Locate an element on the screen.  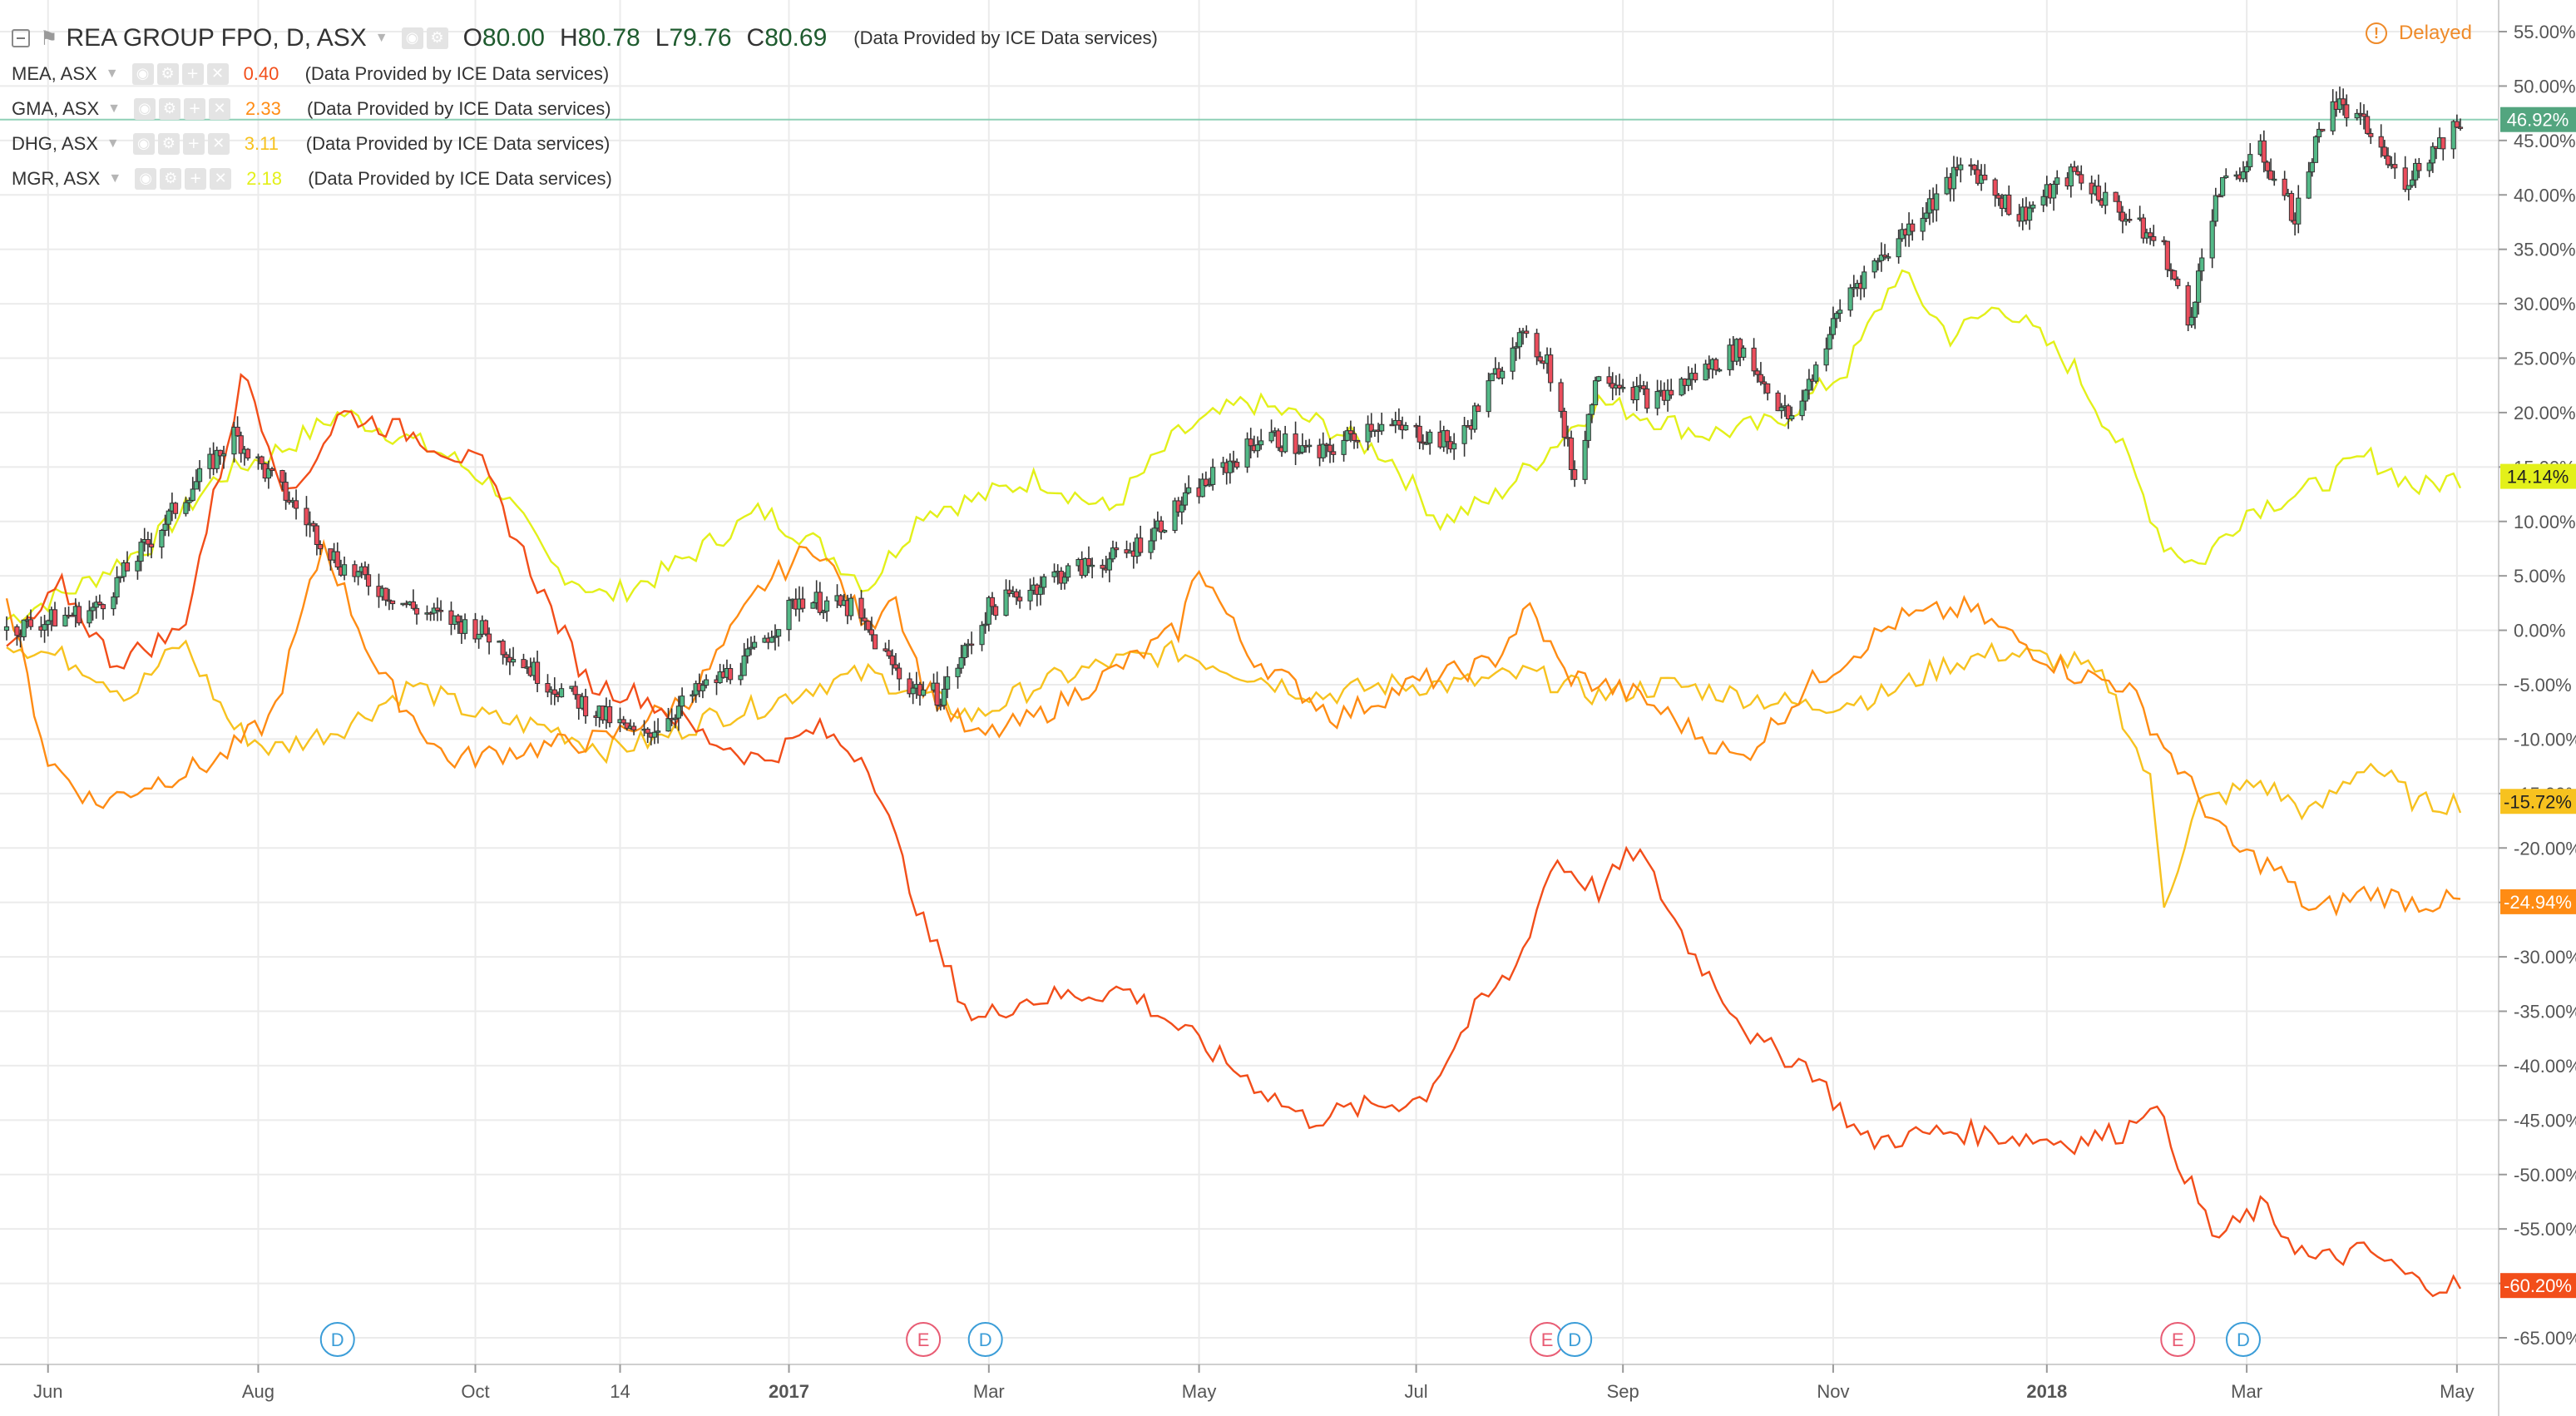
last-value-label: -60.20% is located at coordinates (2538, 1286).